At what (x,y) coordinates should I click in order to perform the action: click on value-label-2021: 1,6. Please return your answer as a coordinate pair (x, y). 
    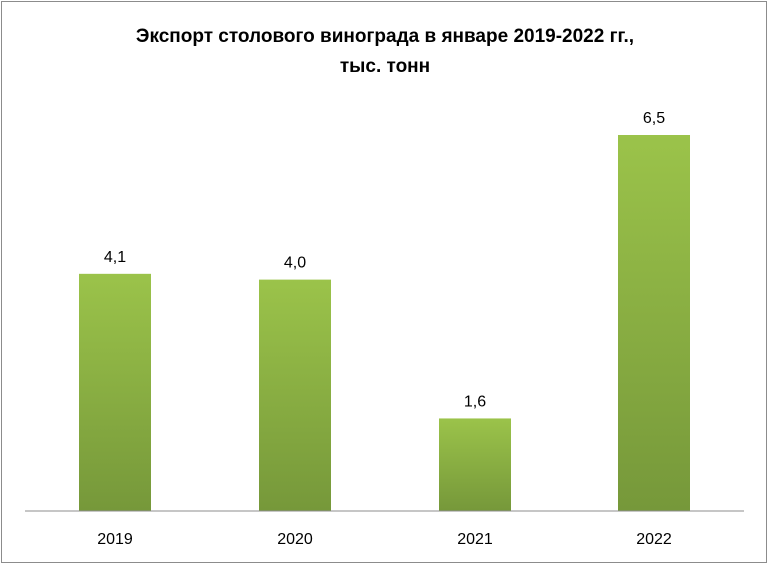
    Looking at the image, I should click on (475, 401).